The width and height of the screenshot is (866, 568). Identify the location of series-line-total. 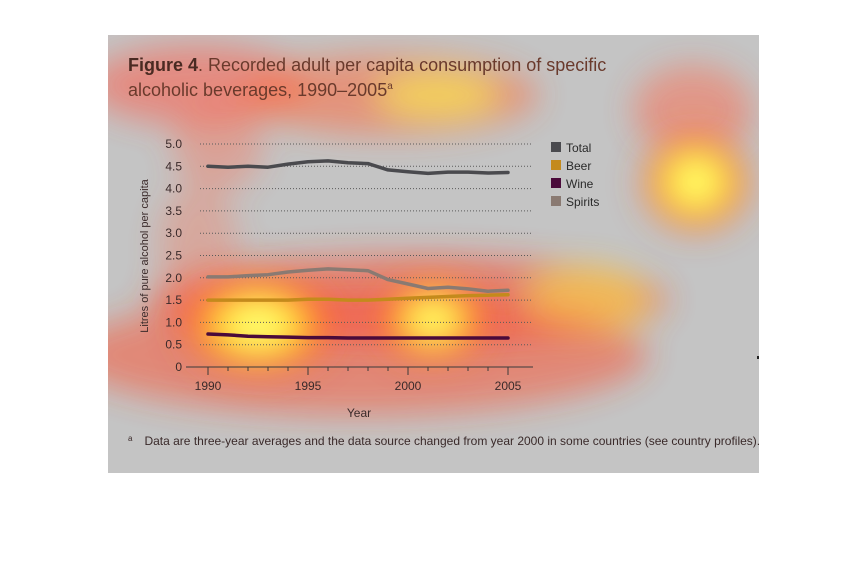
(358, 167).